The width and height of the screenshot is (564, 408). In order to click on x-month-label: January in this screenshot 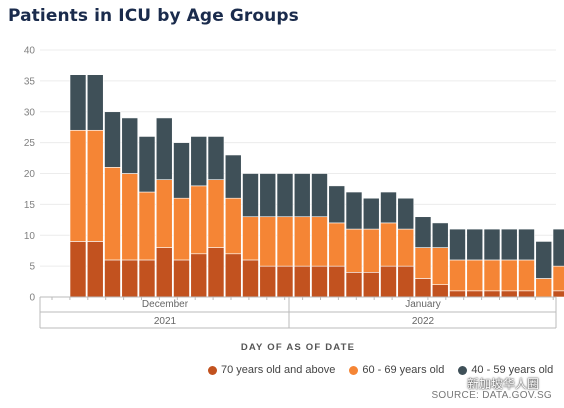, I will do `click(423, 304)`.